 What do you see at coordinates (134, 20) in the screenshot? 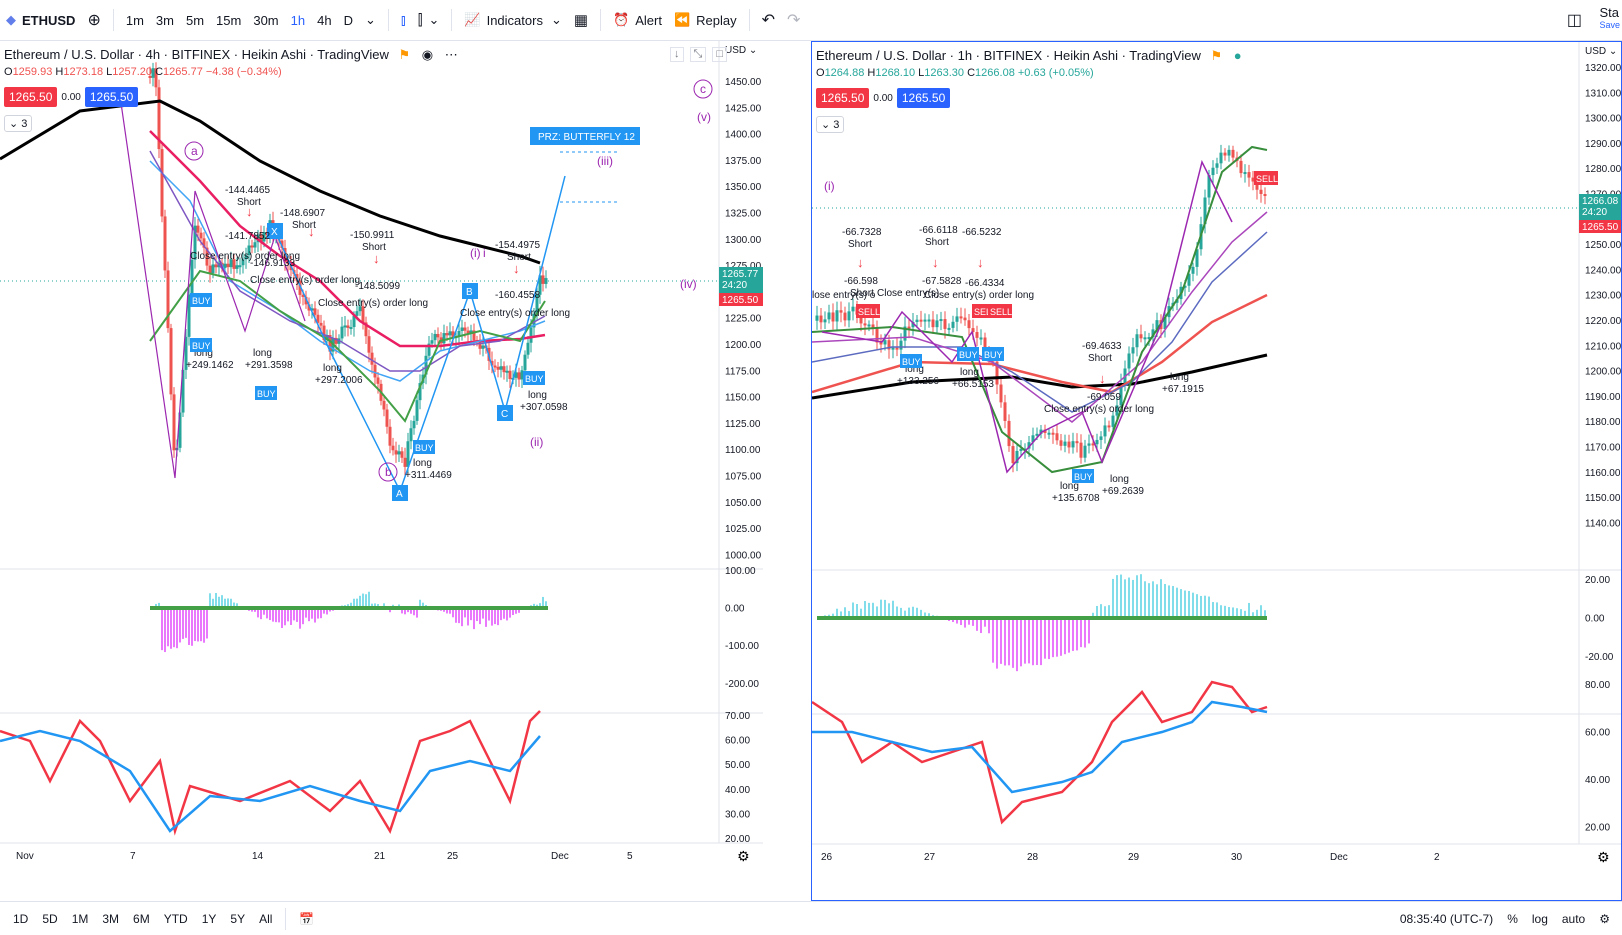
I see `interval-1m: 1m` at bounding box center [134, 20].